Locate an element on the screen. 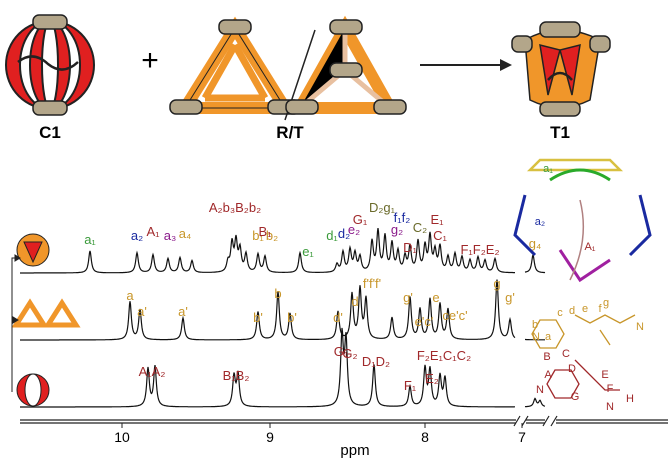  peak-label: d₂ is located at coordinates (344, 233).